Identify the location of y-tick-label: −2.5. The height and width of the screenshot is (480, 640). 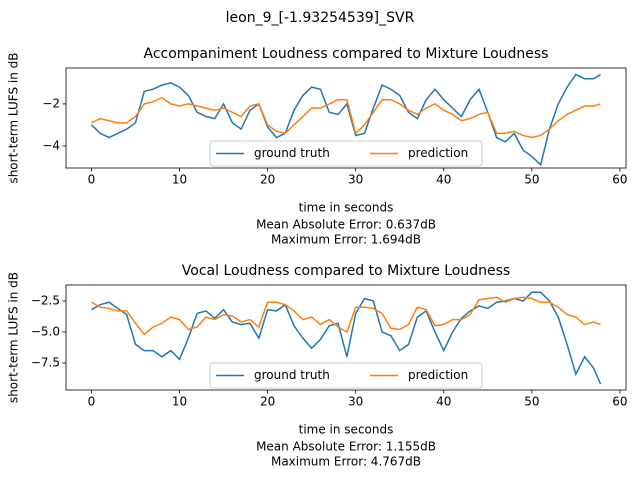
(45, 300).